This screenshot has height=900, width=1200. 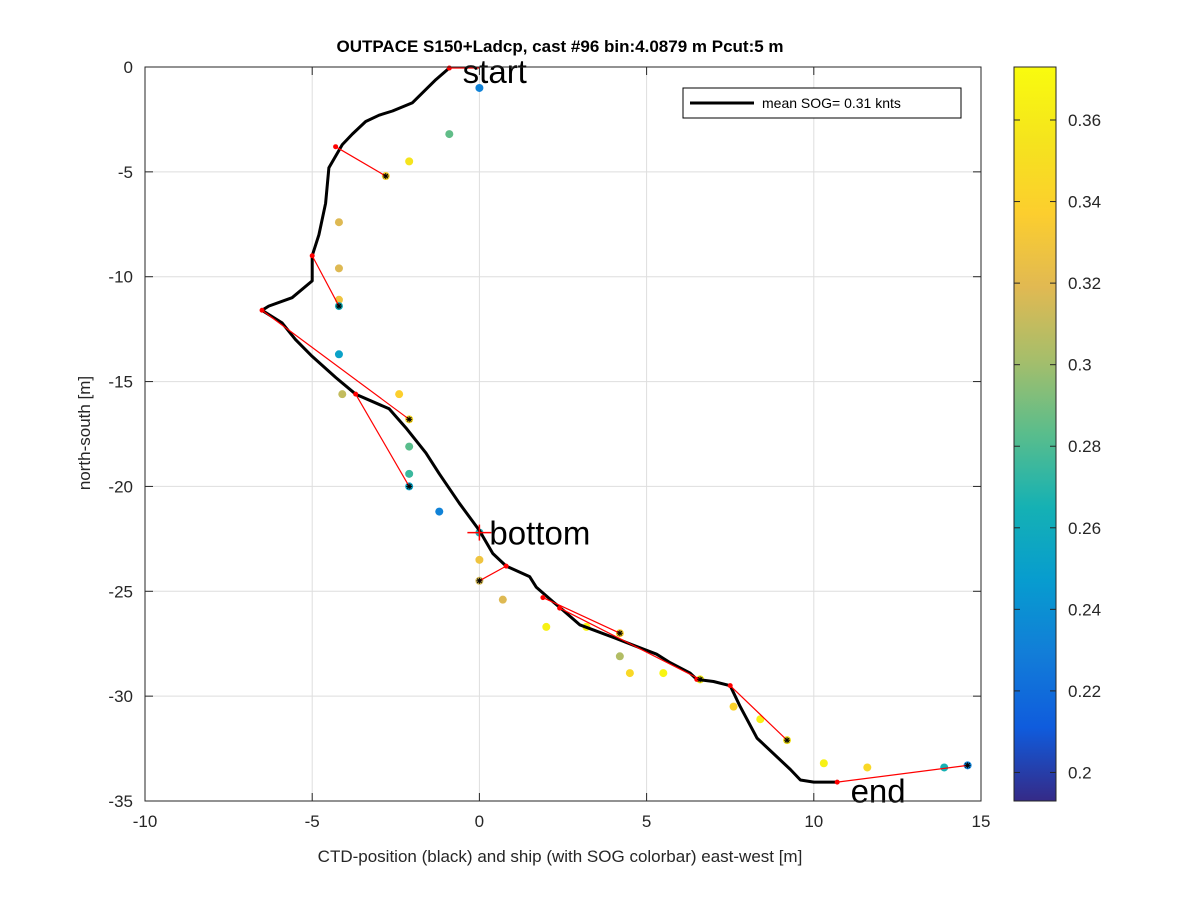 I want to click on colorbar-tick-label: 0.3, so click(x=1080, y=365).